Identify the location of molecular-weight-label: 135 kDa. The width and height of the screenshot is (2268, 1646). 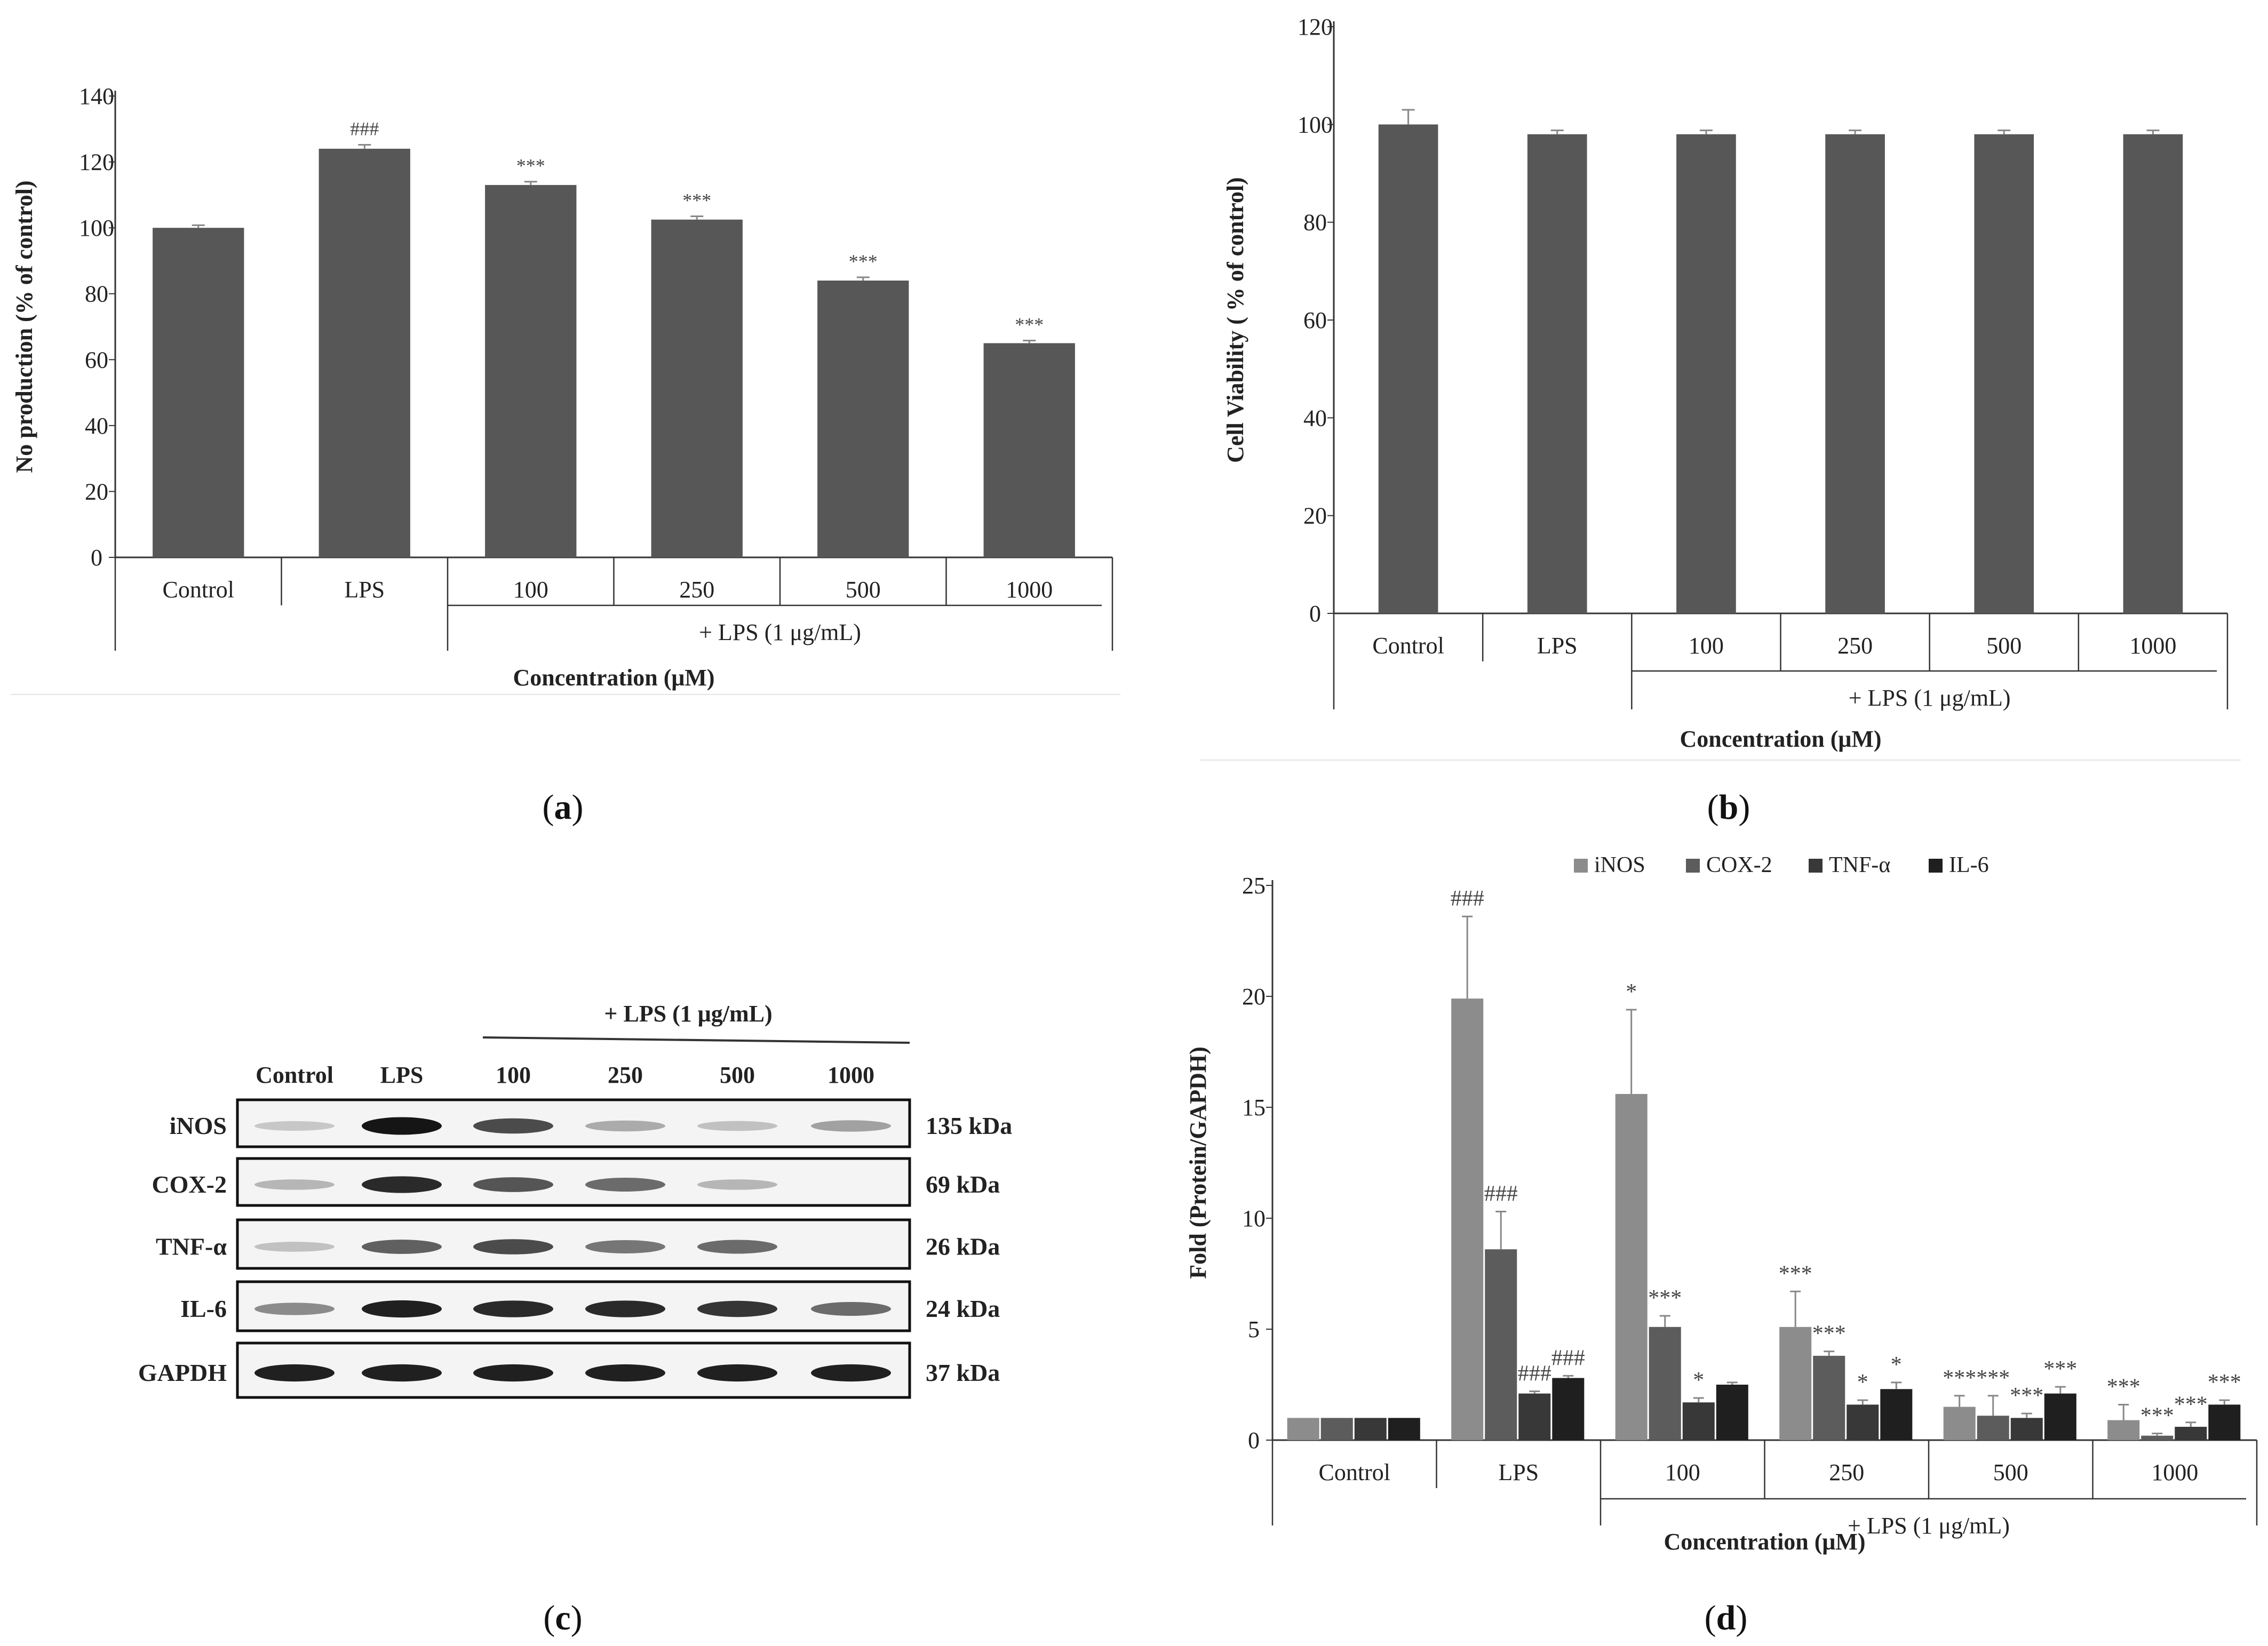
(969, 1125).